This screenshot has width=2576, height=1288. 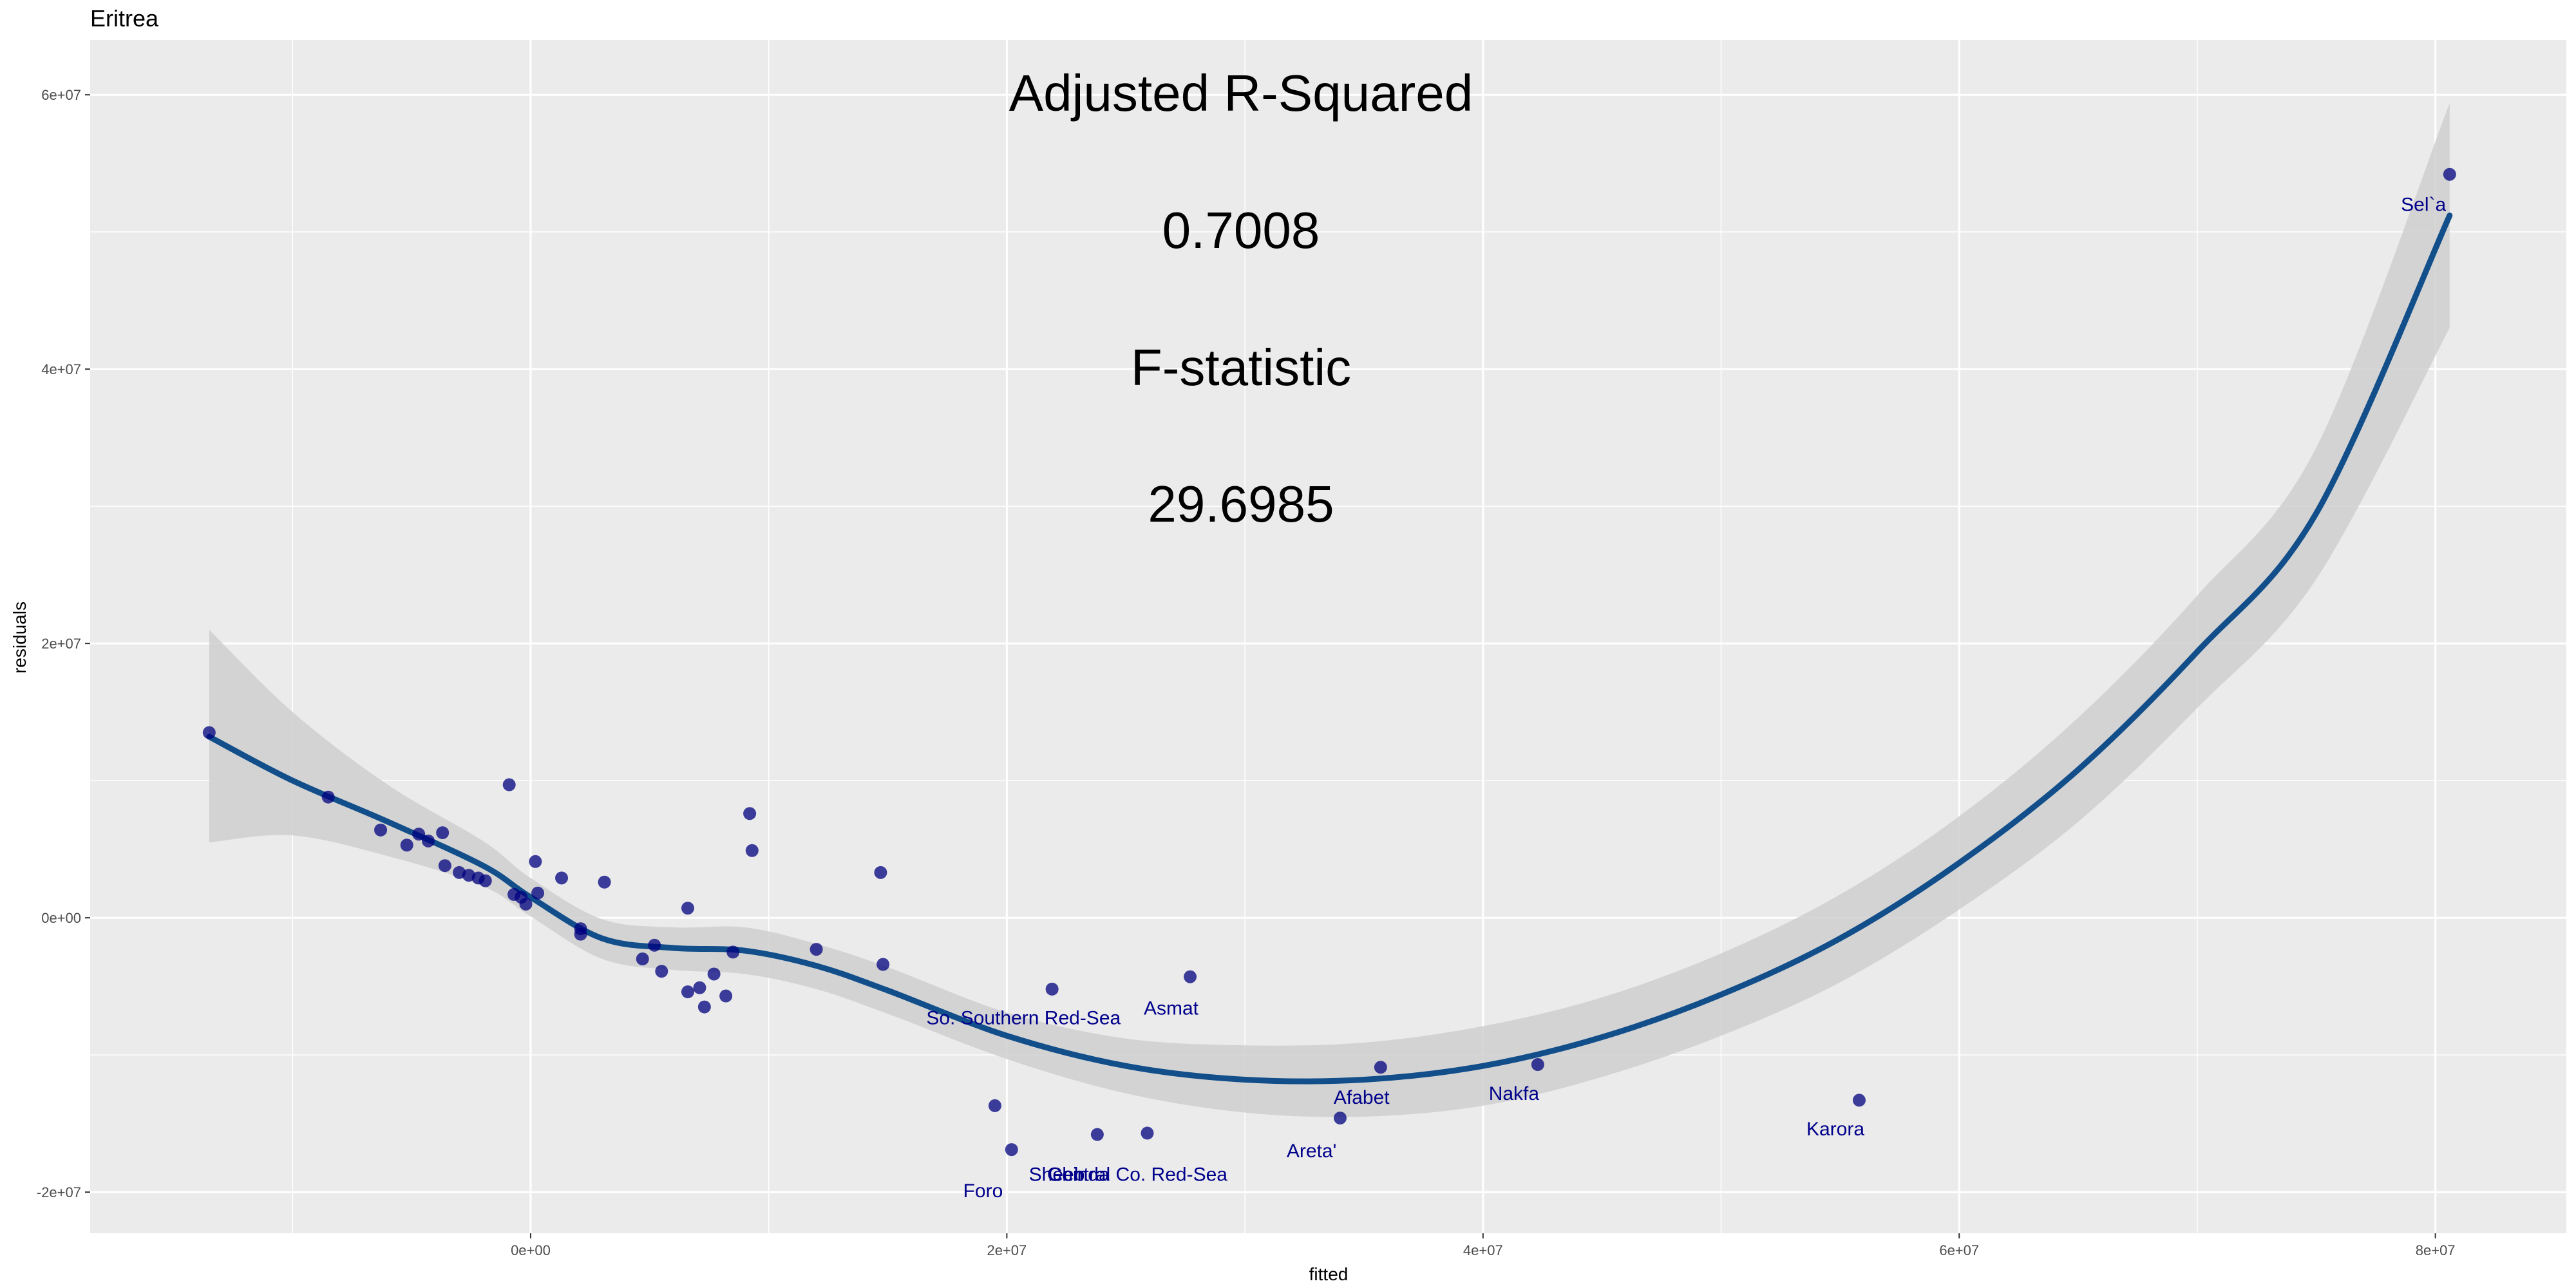 What do you see at coordinates (61, 369) in the screenshot?
I see `y-tick-label: 4e+07` at bounding box center [61, 369].